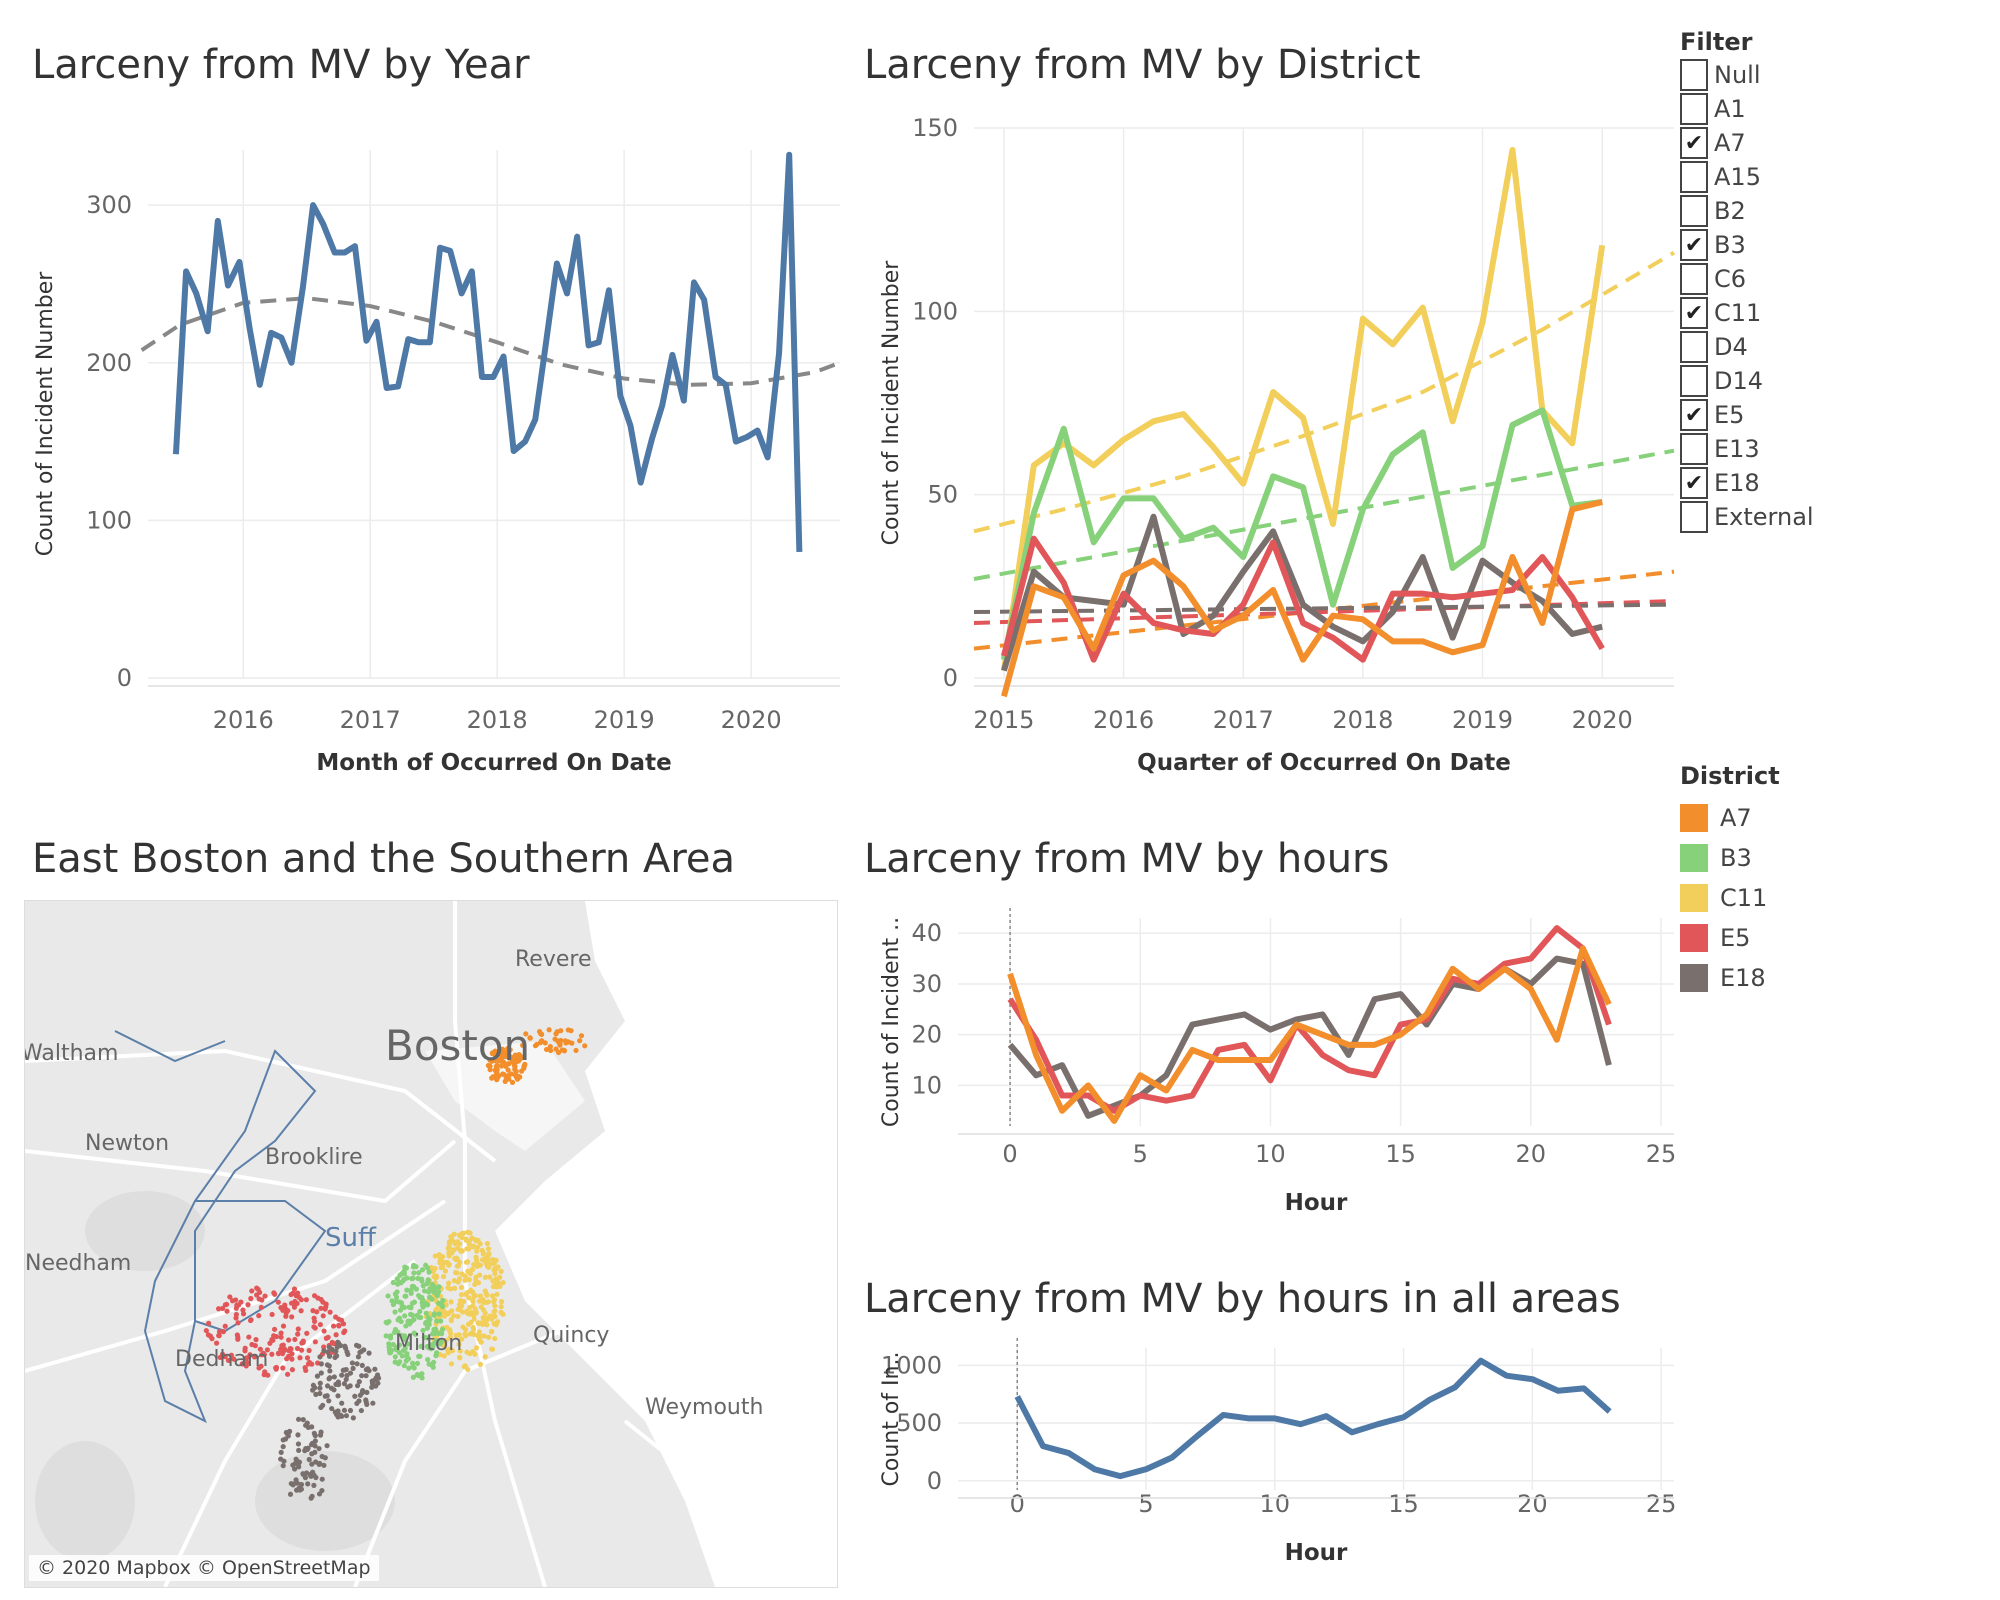  What do you see at coordinates (1737, 449) in the screenshot?
I see `filter-item-label: E13` at bounding box center [1737, 449].